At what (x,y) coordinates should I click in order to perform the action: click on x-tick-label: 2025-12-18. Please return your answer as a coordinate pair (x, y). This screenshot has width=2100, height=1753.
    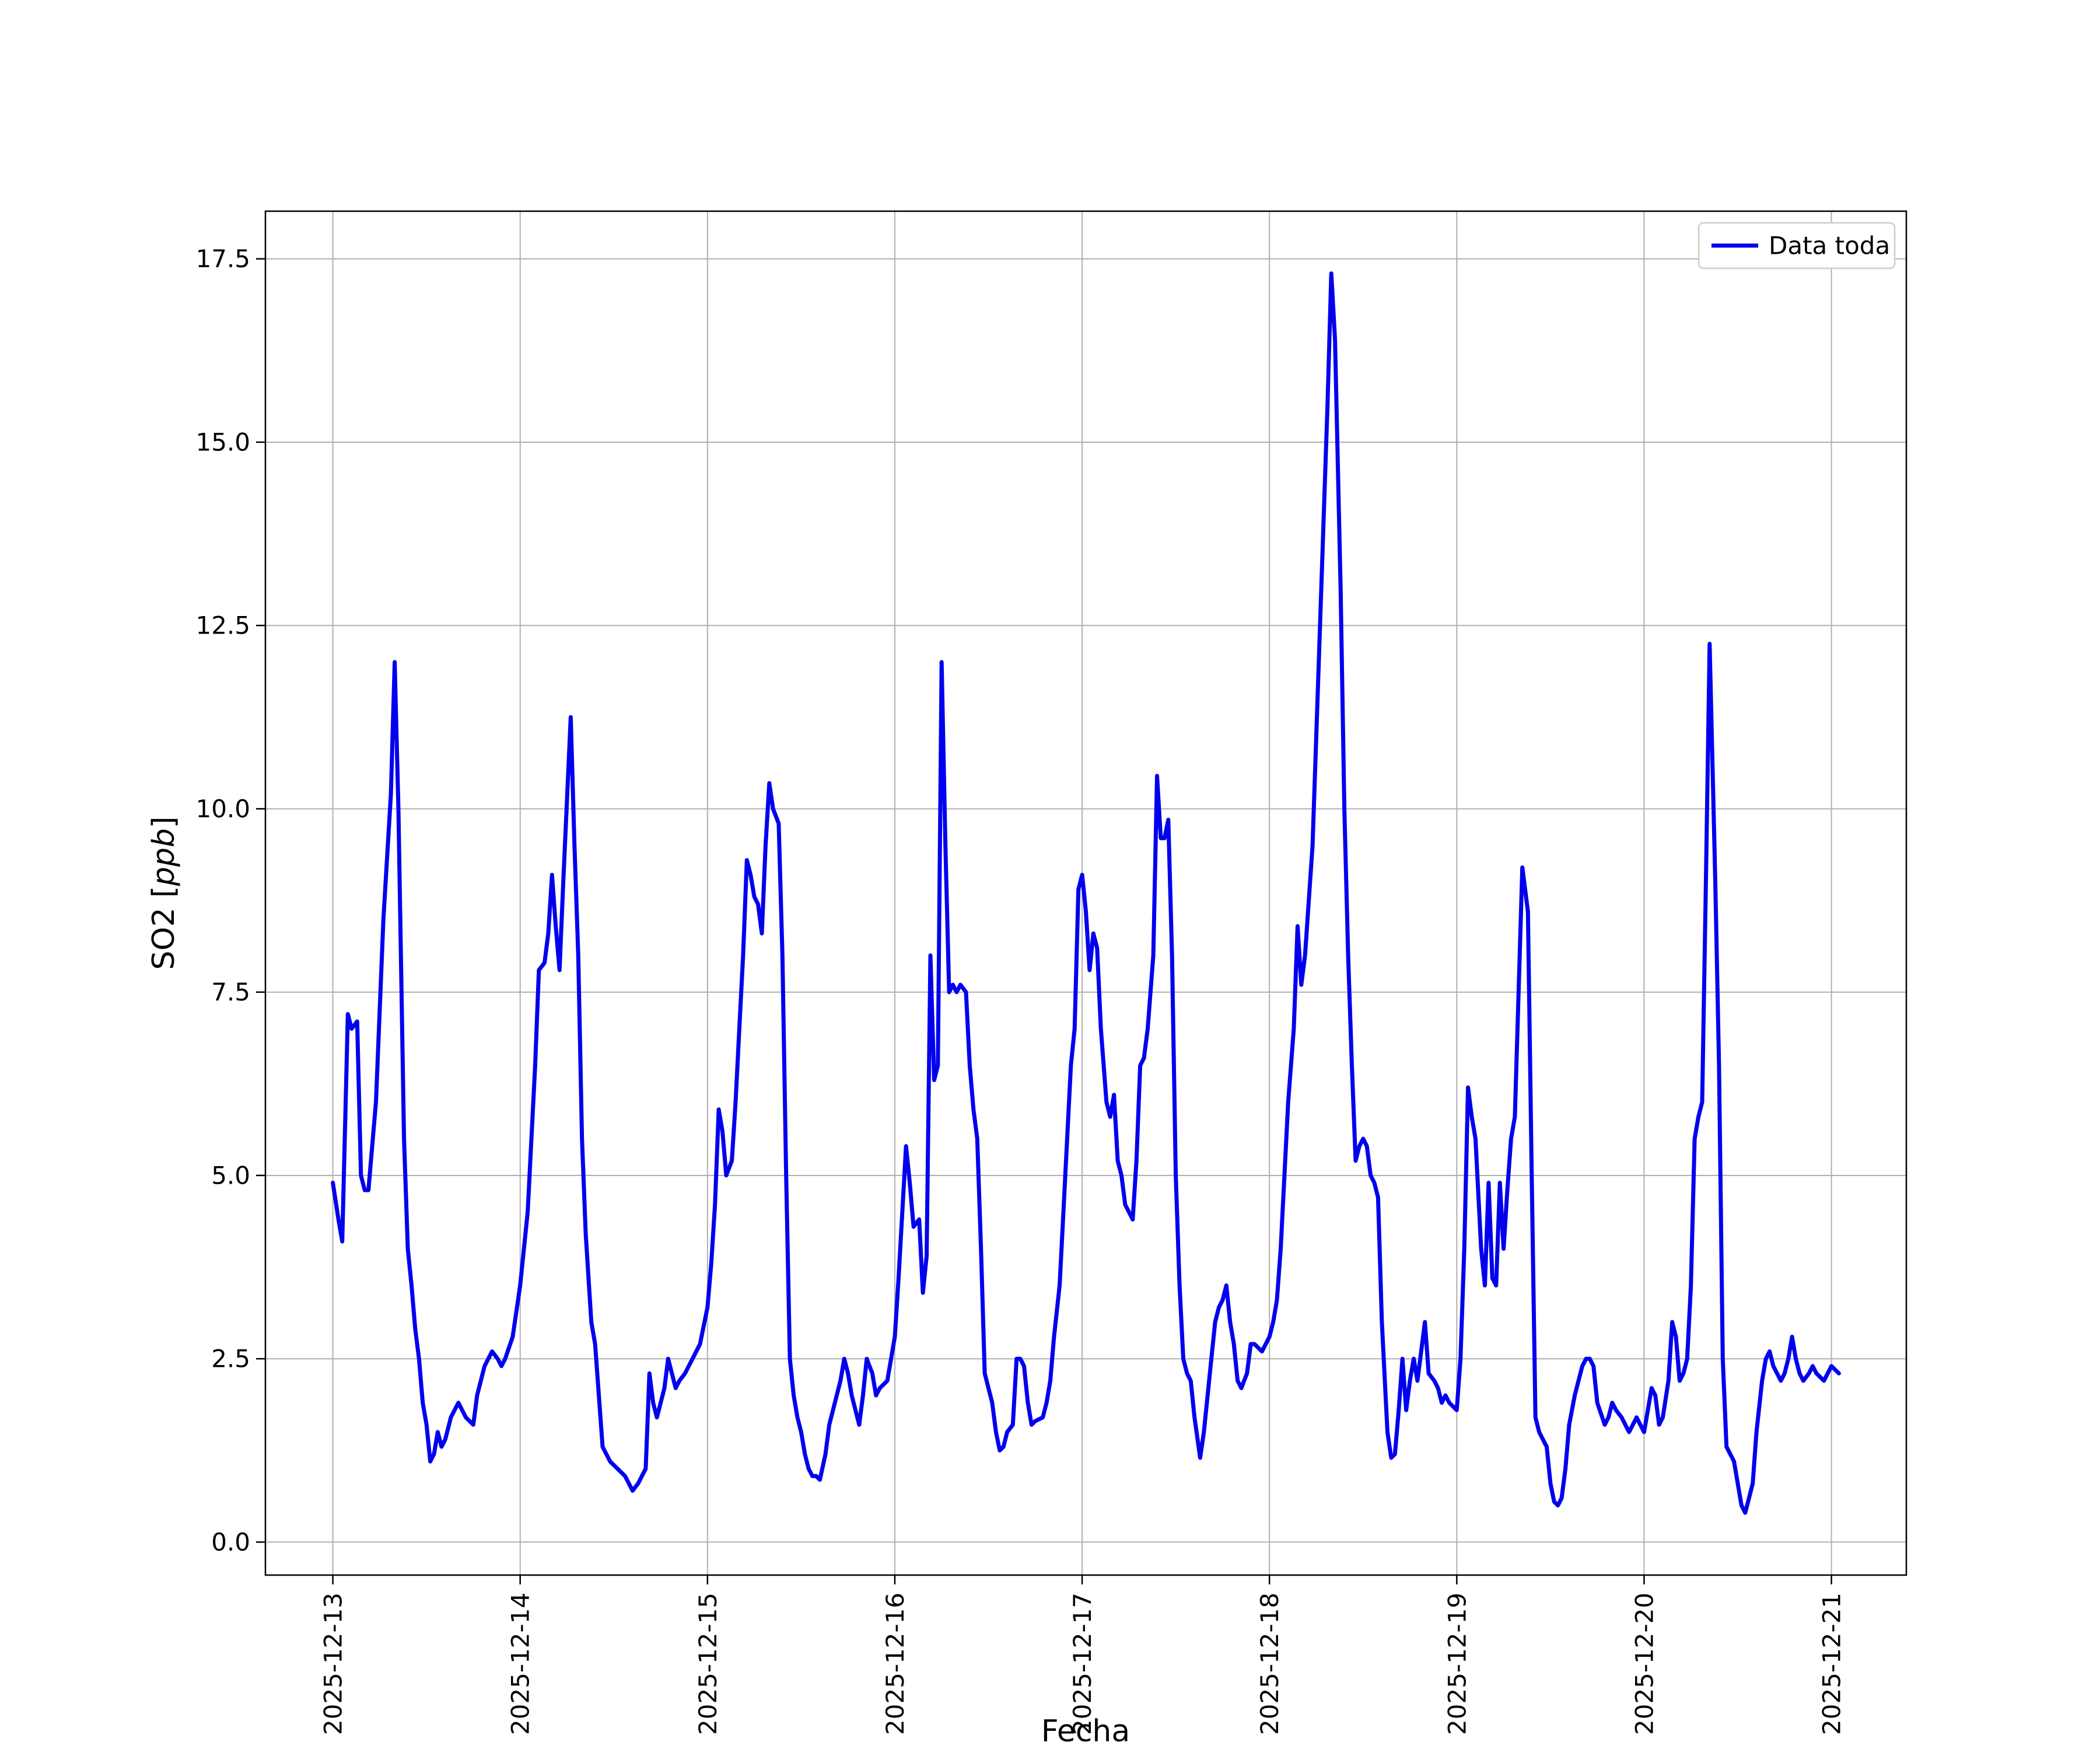
    Looking at the image, I should click on (1269, 1664).